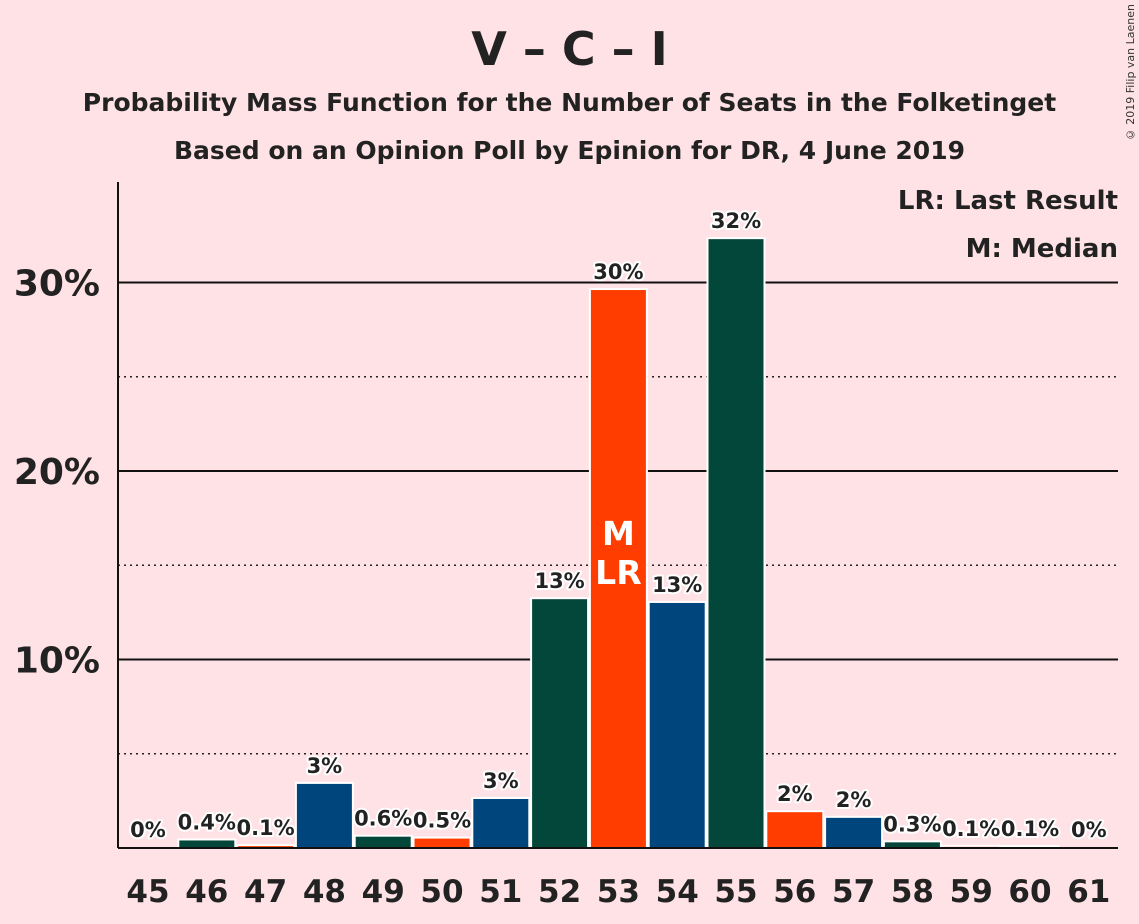  What do you see at coordinates (265, 892) in the screenshot?
I see `x-tick-label: 47` at bounding box center [265, 892].